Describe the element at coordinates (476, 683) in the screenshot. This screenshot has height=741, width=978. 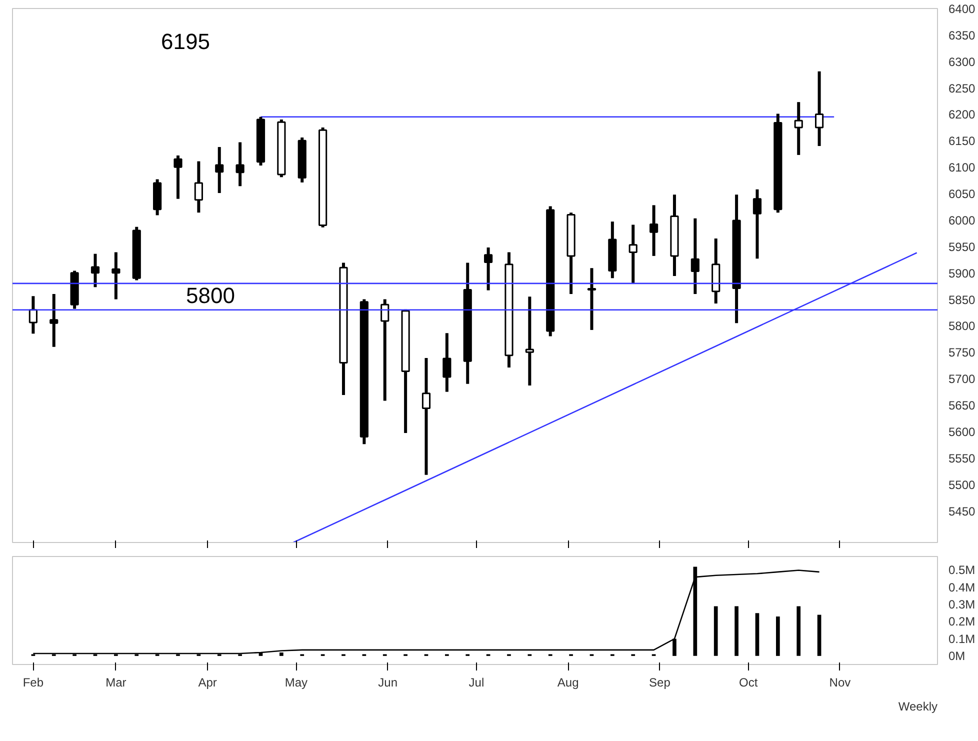
I see `x-tick-label: Jul` at that location.